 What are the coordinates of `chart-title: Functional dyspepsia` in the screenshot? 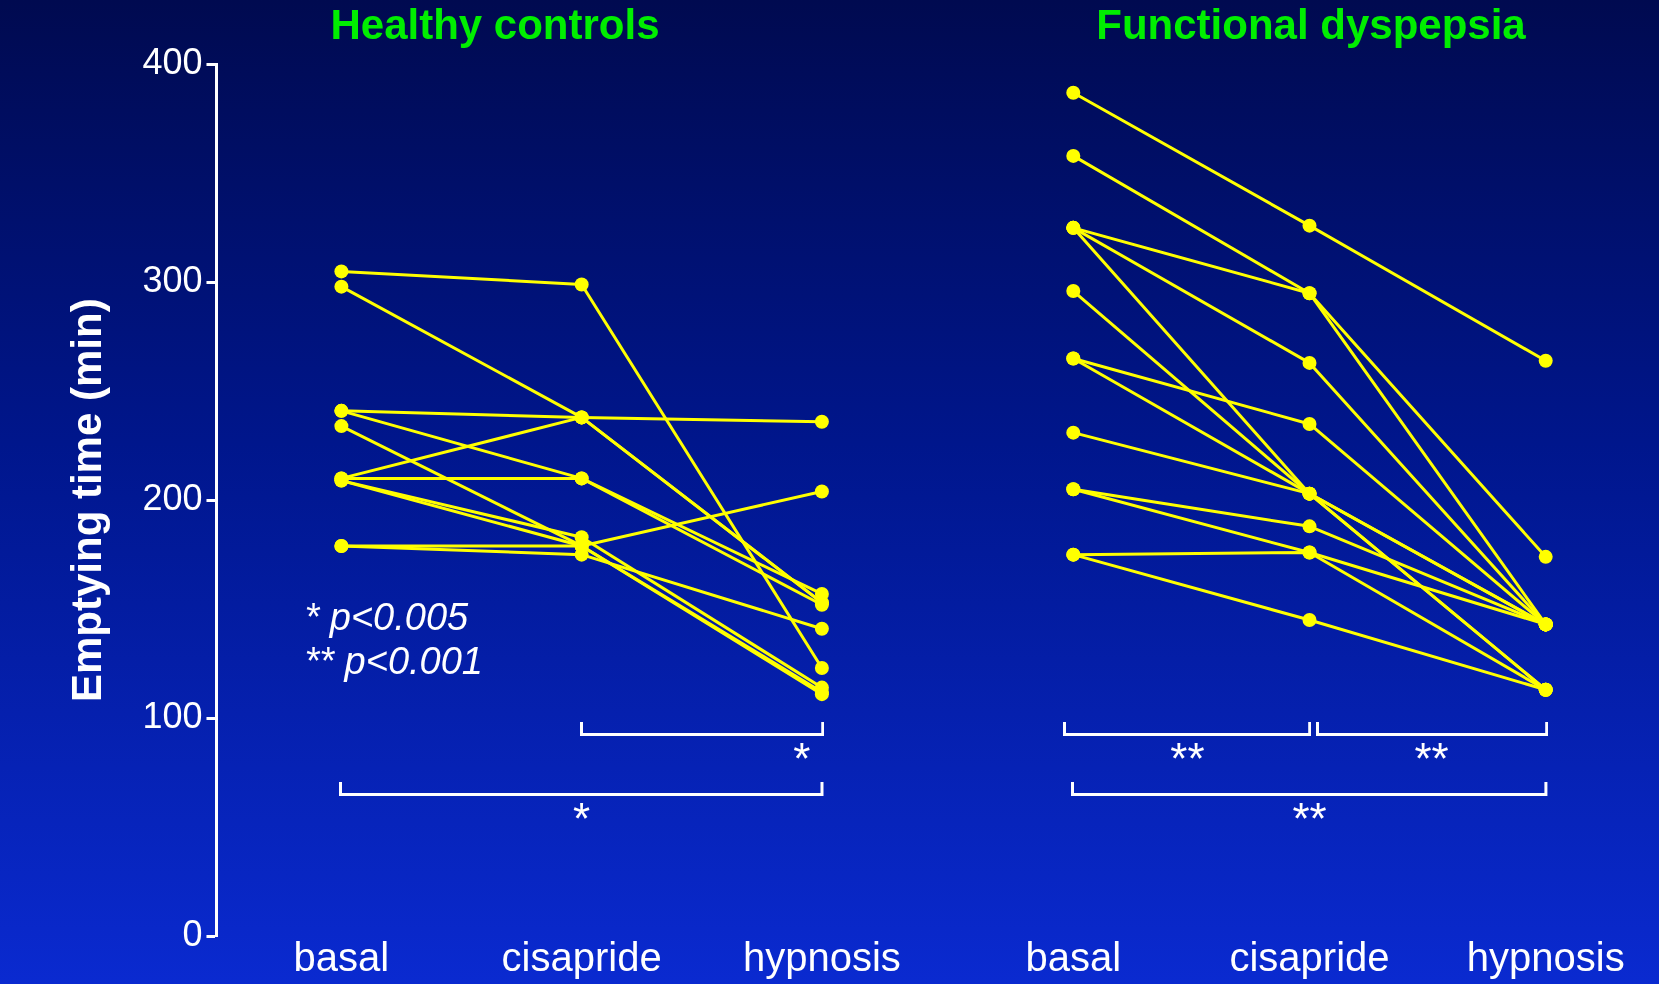 It's located at (1311, 24).